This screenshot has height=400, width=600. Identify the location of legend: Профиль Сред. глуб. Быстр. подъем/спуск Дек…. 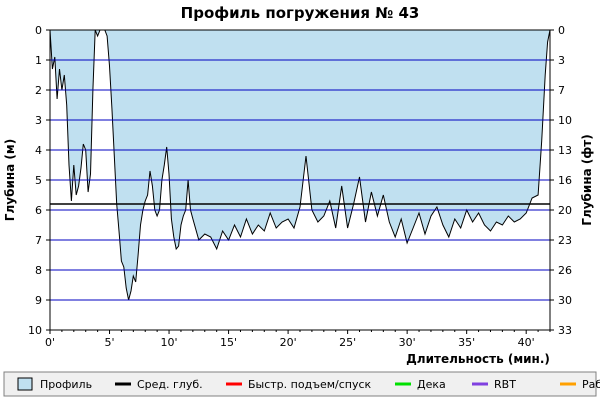
(308, 384).